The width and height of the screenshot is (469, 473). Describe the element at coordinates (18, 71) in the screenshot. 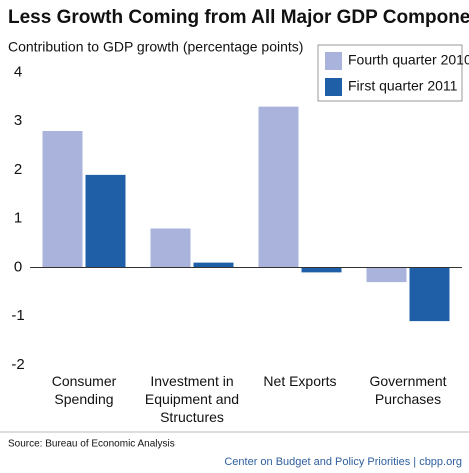

I see `y-tick-label: 4` at that location.